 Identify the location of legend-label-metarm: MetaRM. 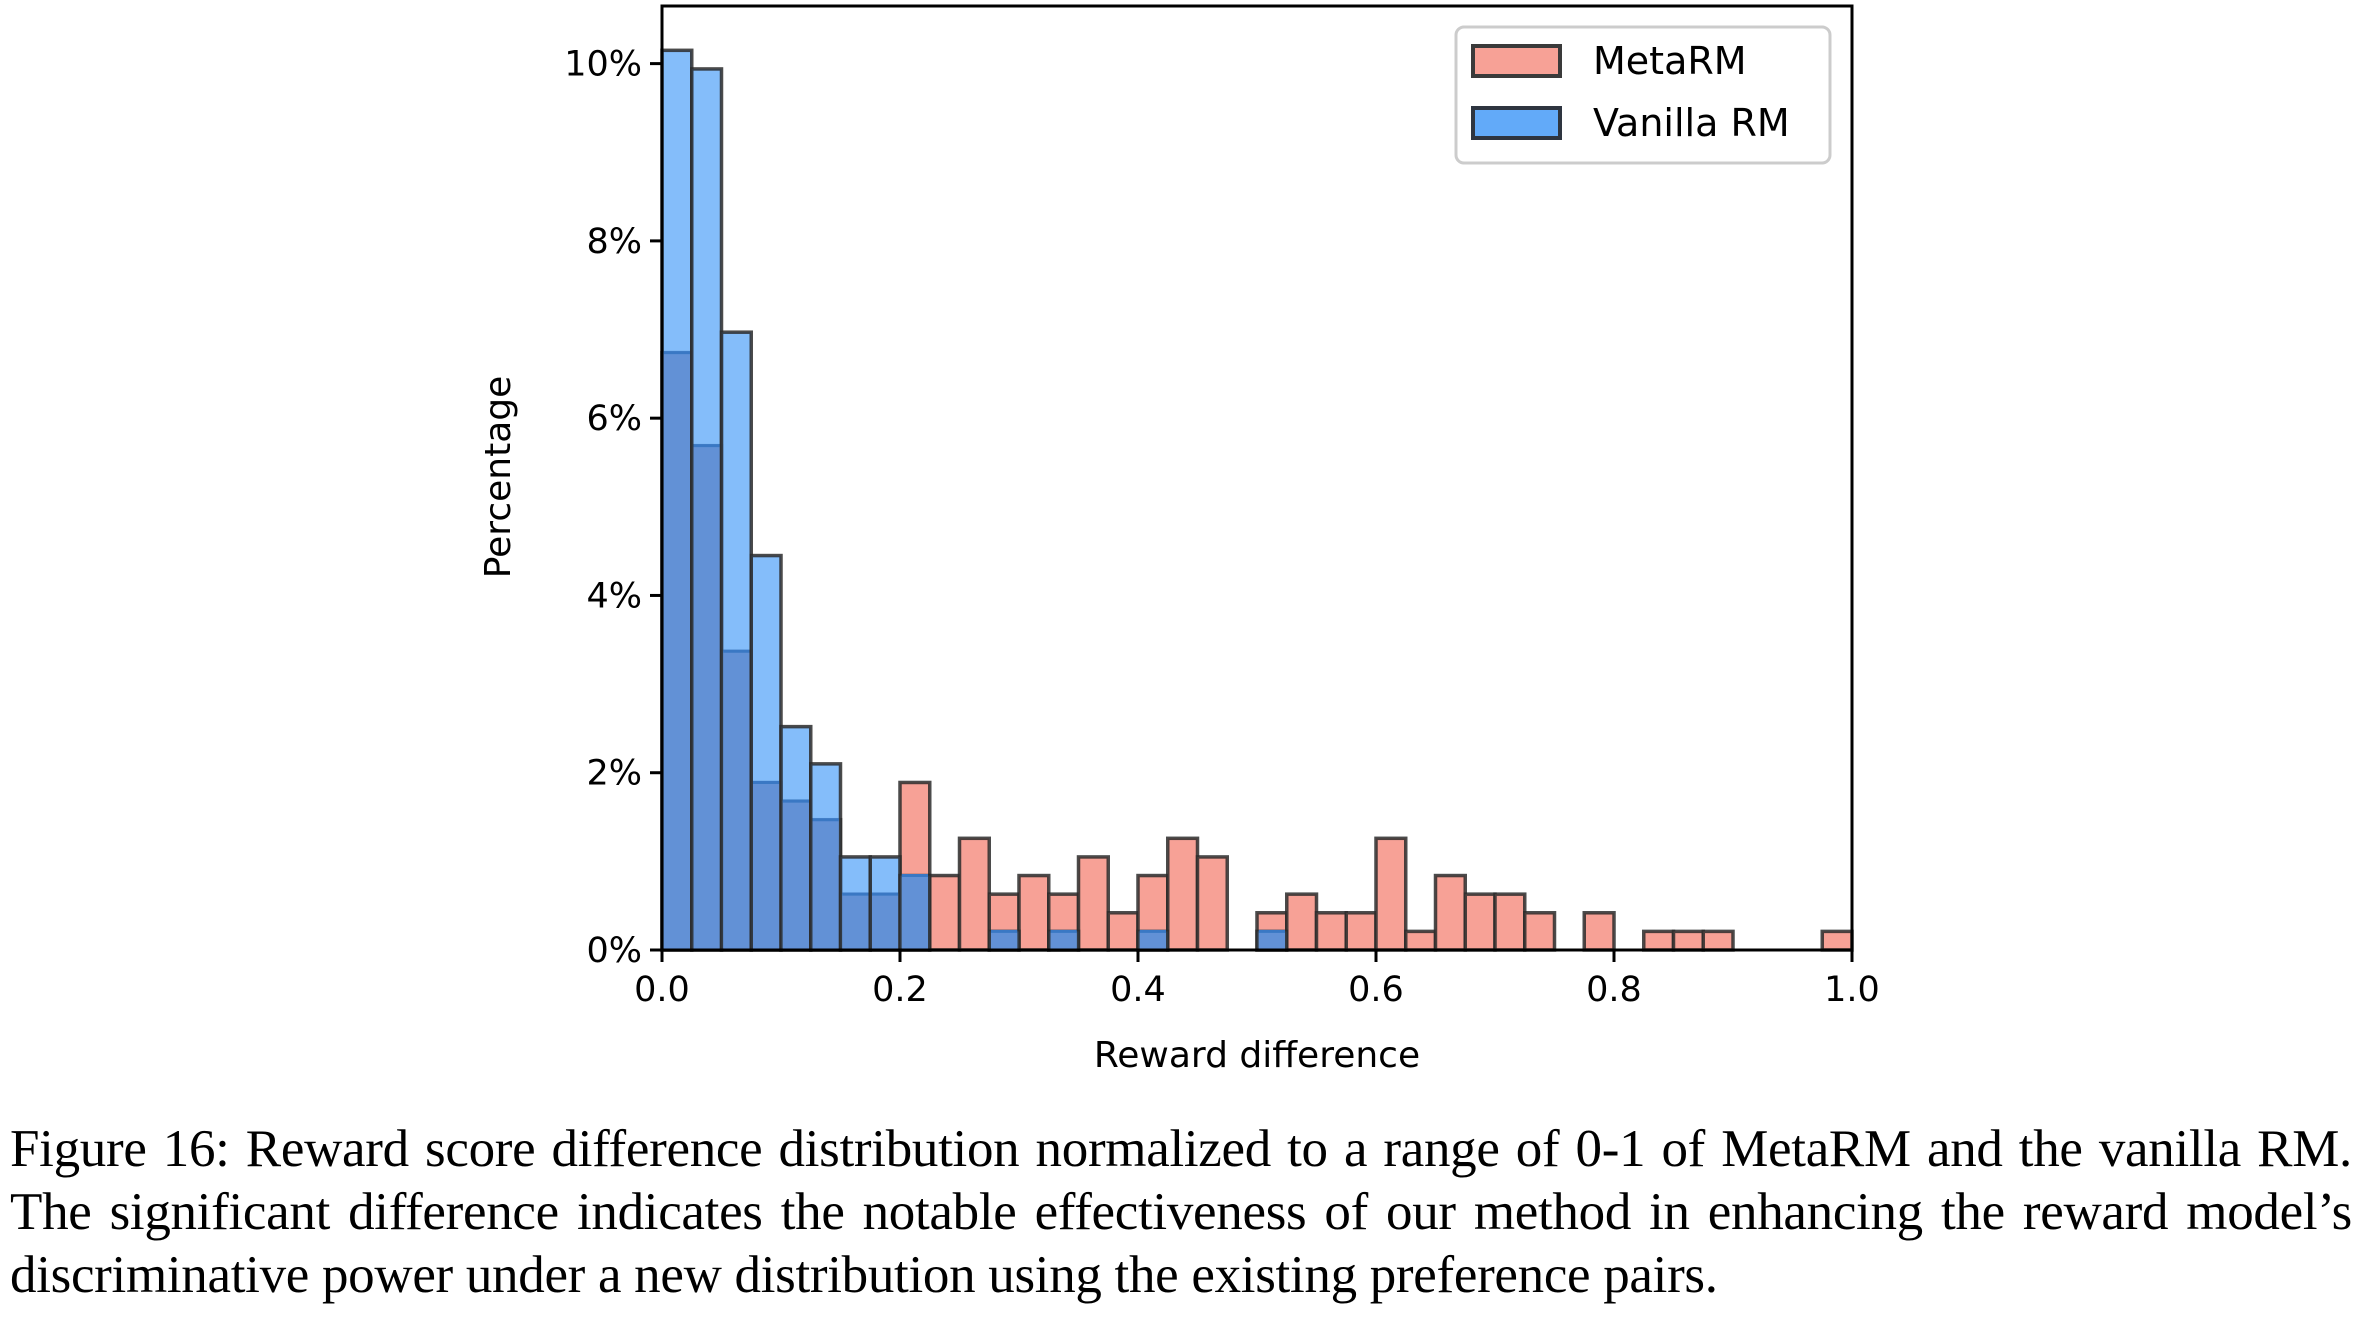
(1670, 61).